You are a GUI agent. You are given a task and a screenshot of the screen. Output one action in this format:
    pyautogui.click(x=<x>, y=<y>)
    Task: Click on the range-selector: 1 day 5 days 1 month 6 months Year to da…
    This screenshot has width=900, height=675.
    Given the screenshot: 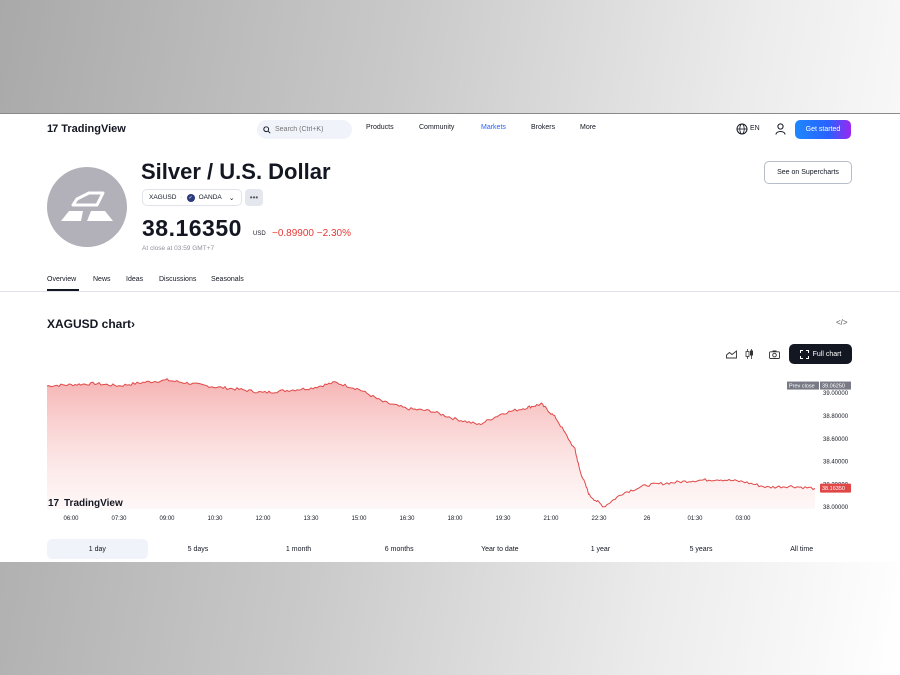 What is the action you would take?
    pyautogui.click(x=449, y=549)
    